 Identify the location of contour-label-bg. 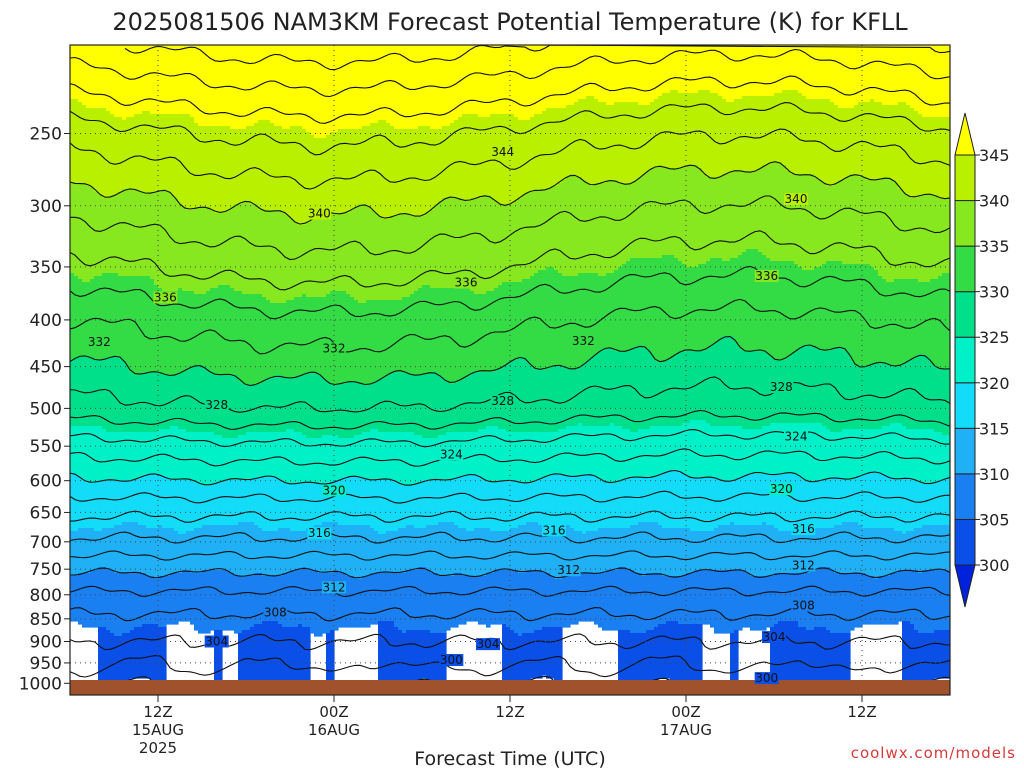
(766, 275).